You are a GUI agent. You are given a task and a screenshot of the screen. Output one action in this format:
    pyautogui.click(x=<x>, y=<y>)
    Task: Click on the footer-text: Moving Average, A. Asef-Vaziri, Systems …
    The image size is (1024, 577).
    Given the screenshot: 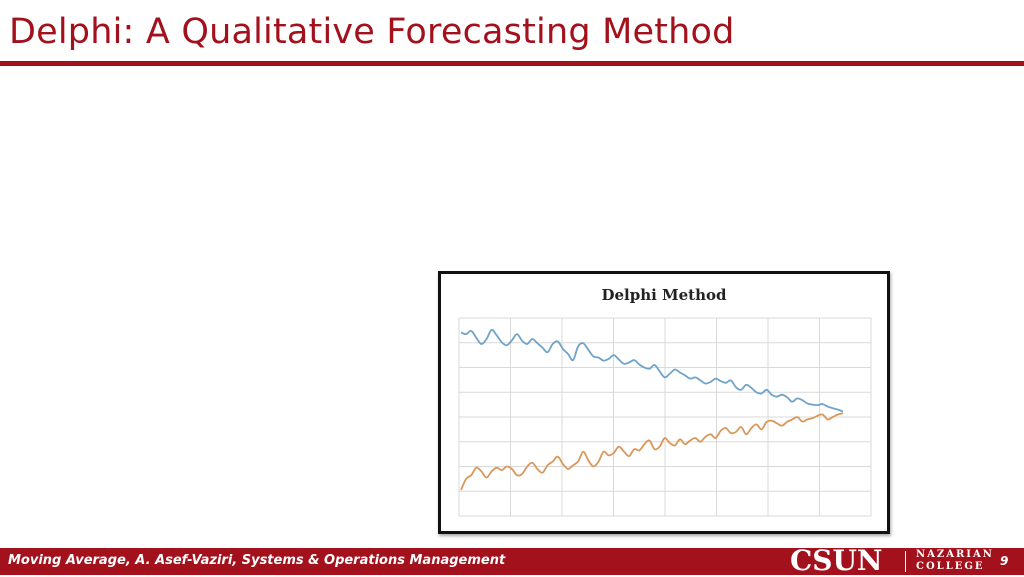 What is the action you would take?
    pyautogui.click(x=257, y=560)
    